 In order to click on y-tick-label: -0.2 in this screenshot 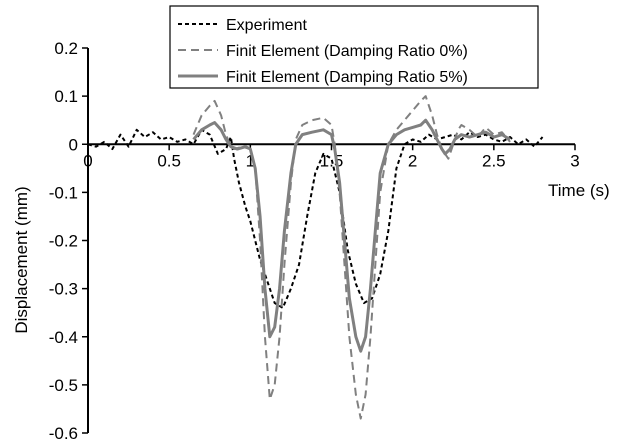, I will do `click(63, 241)`.